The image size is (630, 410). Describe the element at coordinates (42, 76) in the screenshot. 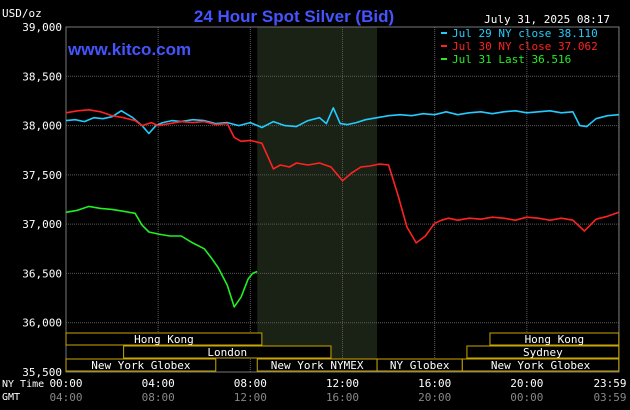

I see `y-tick-label: 38,500` at that location.